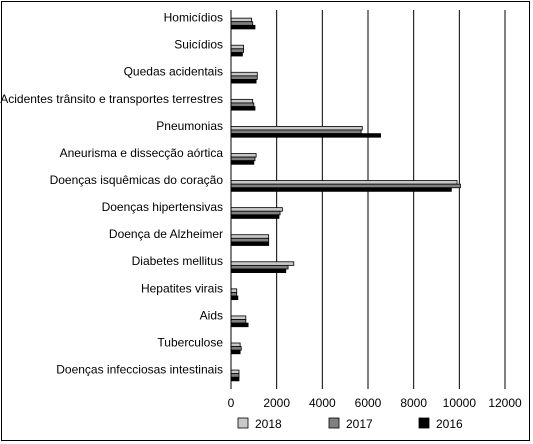 The height and width of the screenshot is (444, 533). What do you see at coordinates (137, 180) in the screenshot?
I see `category-label: Doenças isquêmicas do coração` at bounding box center [137, 180].